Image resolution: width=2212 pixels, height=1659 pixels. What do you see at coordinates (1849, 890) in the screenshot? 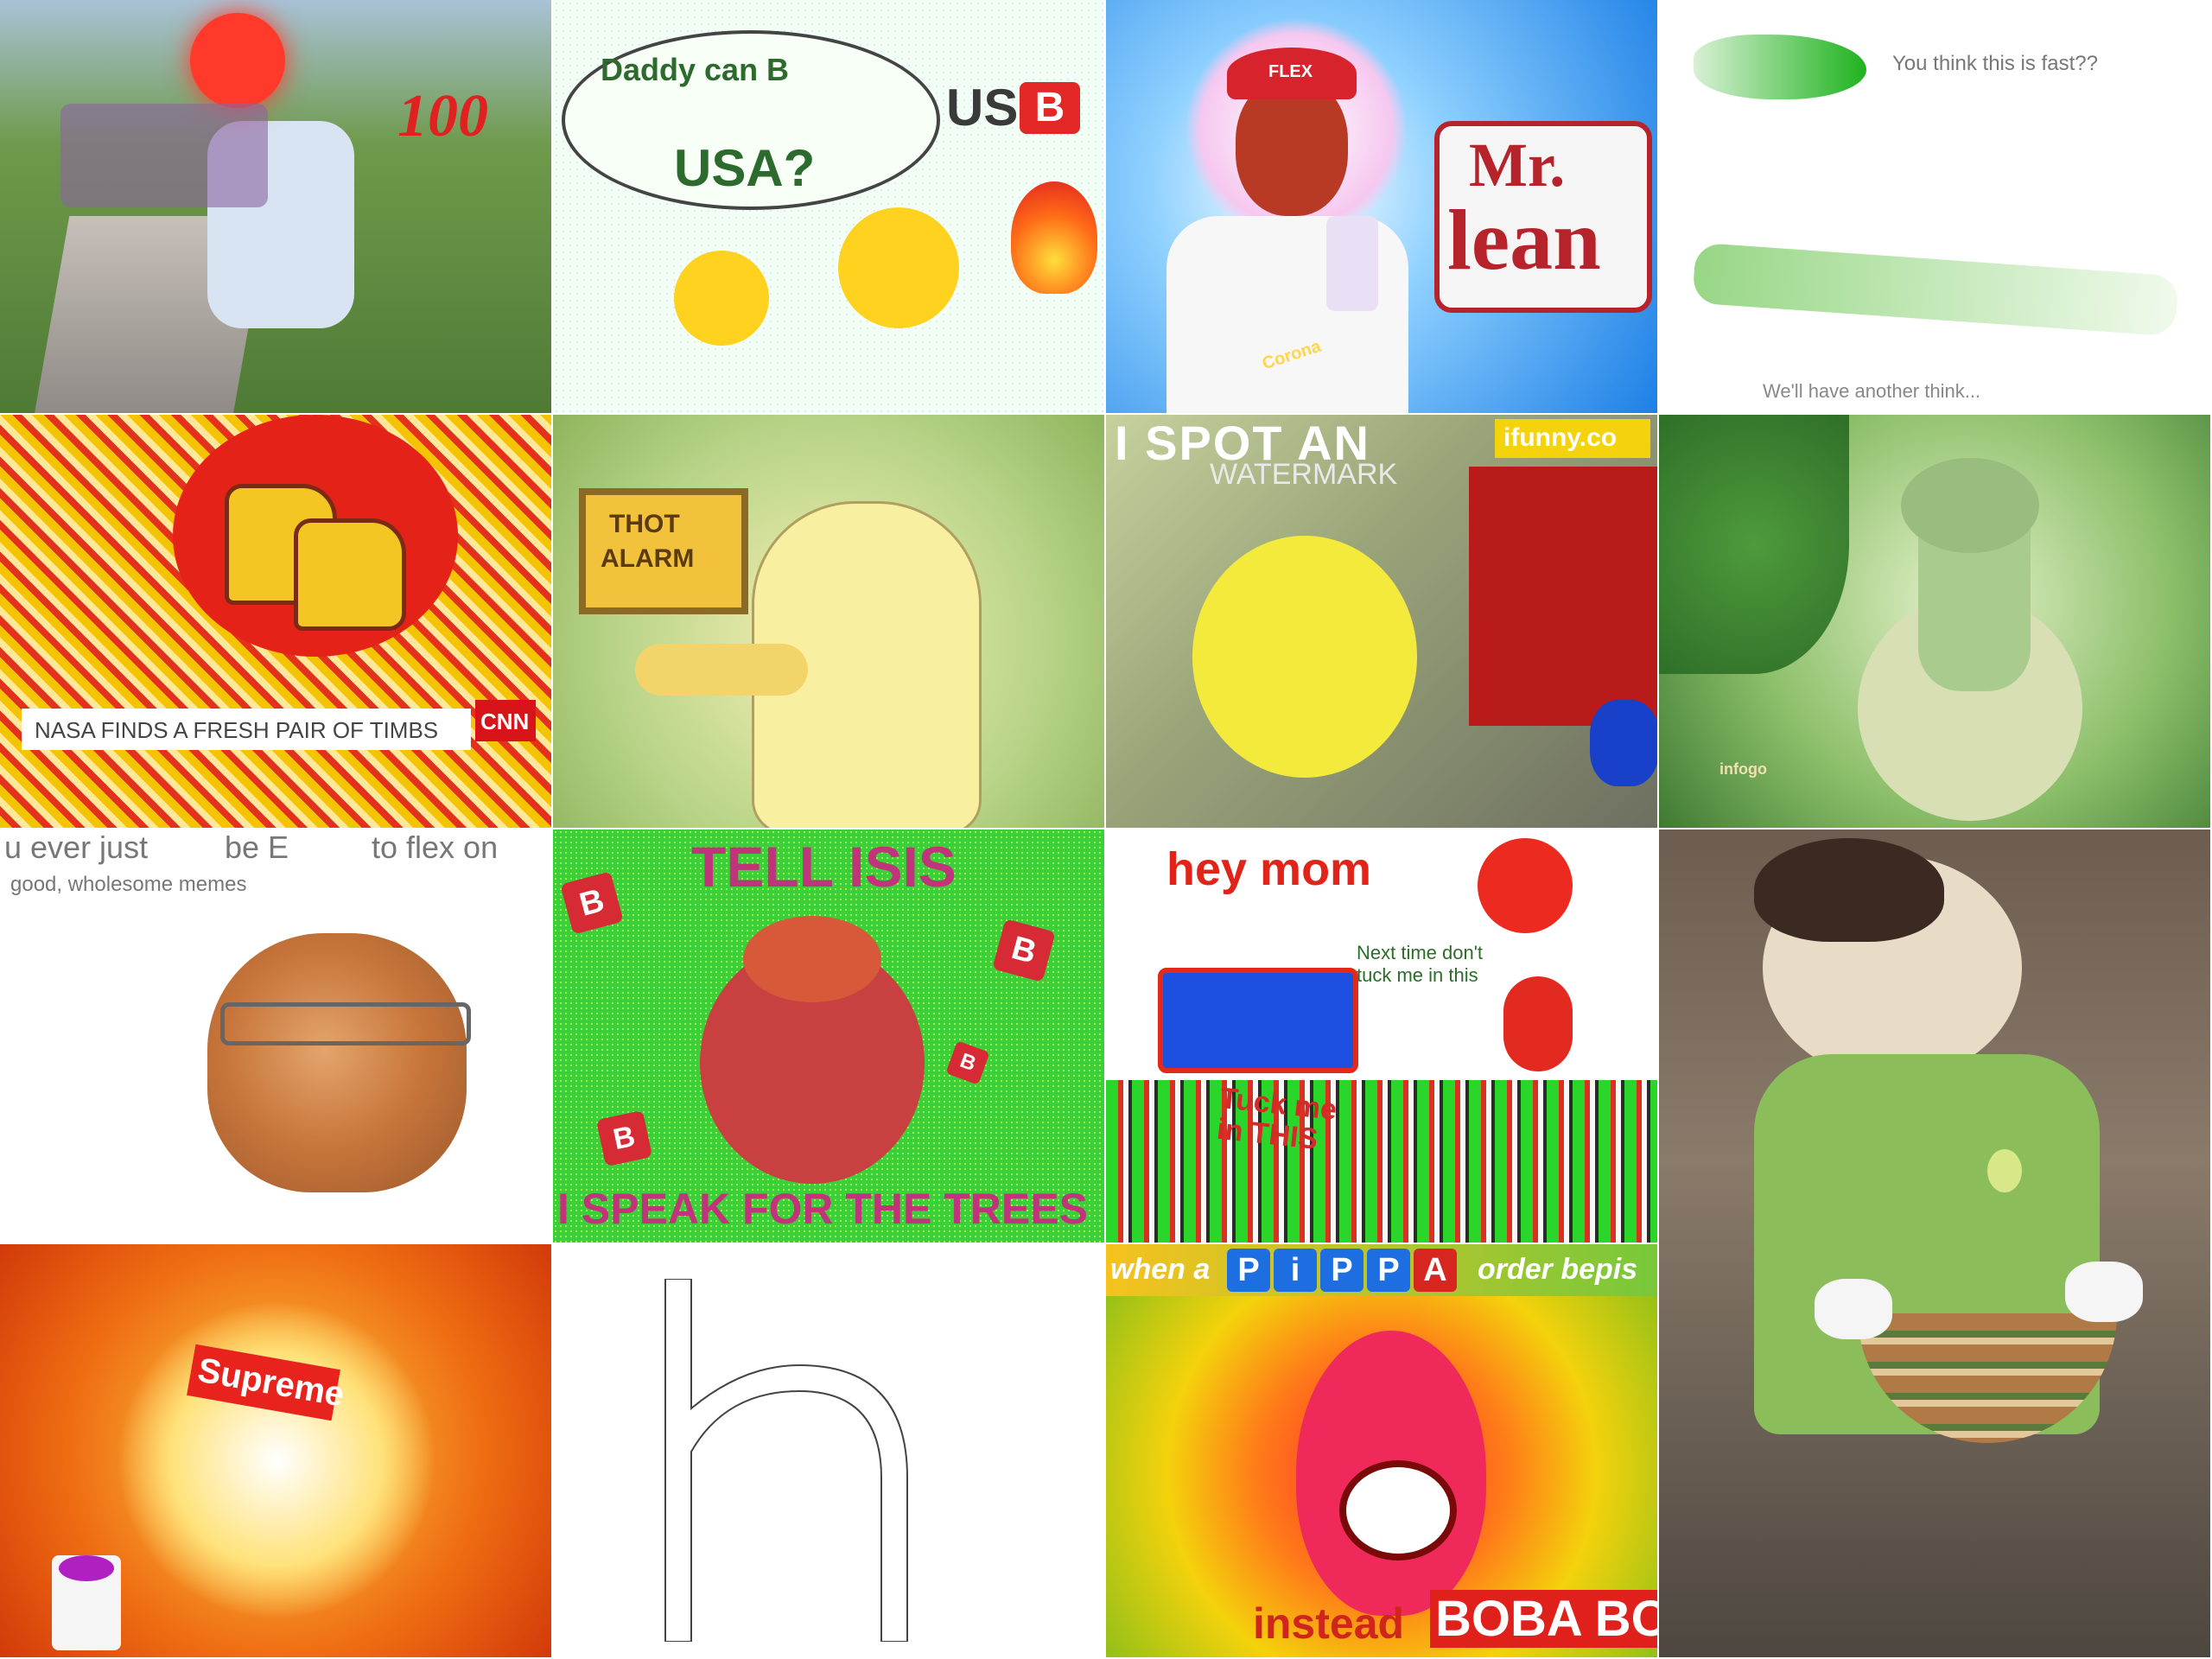
I see `dog-hair` at bounding box center [1849, 890].